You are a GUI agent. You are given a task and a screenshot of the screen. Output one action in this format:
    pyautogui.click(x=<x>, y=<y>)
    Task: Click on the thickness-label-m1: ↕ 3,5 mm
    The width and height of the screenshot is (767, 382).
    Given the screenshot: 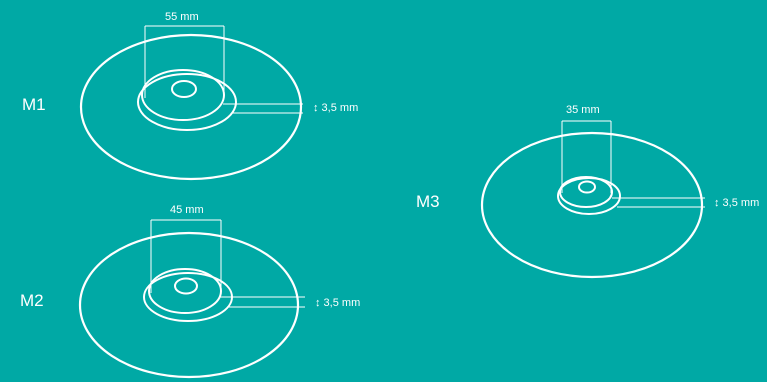 What is the action you would take?
    pyautogui.click(x=335, y=108)
    